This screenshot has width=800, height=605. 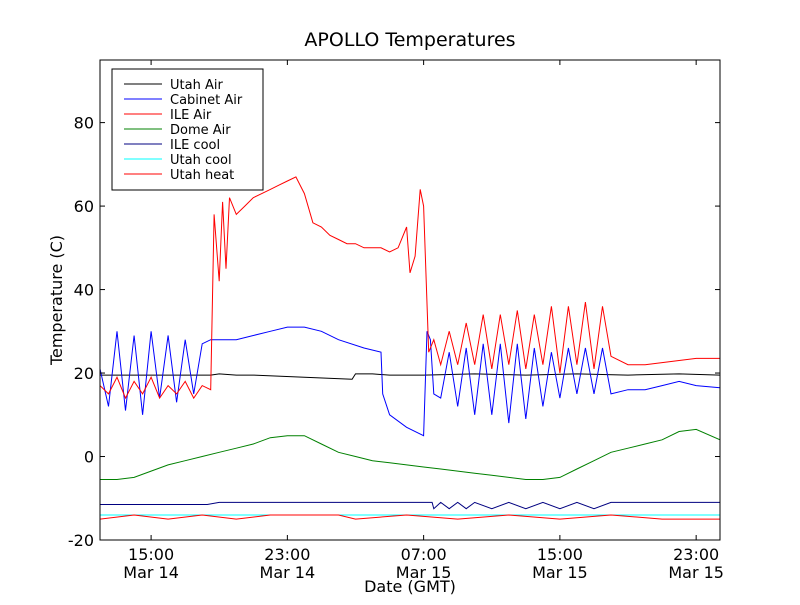 What do you see at coordinates (195, 145) in the screenshot?
I see `legend-label-ile-cool: ILE cool` at bounding box center [195, 145].